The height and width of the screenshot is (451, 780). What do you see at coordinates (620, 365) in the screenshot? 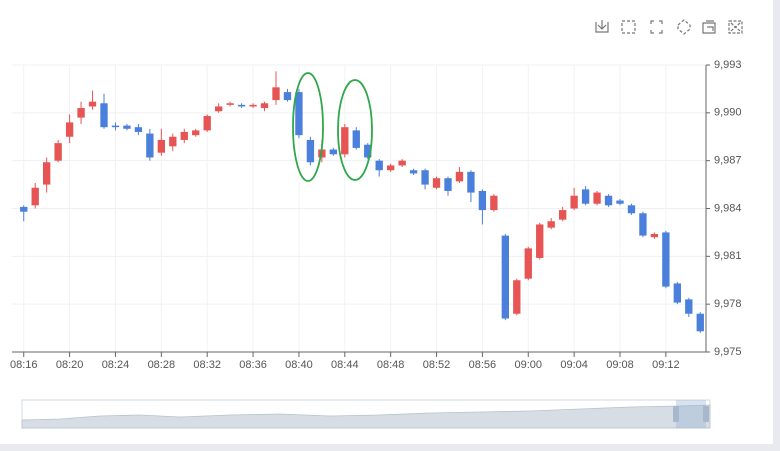
I see `x-tick-label: 09:08` at bounding box center [620, 365].